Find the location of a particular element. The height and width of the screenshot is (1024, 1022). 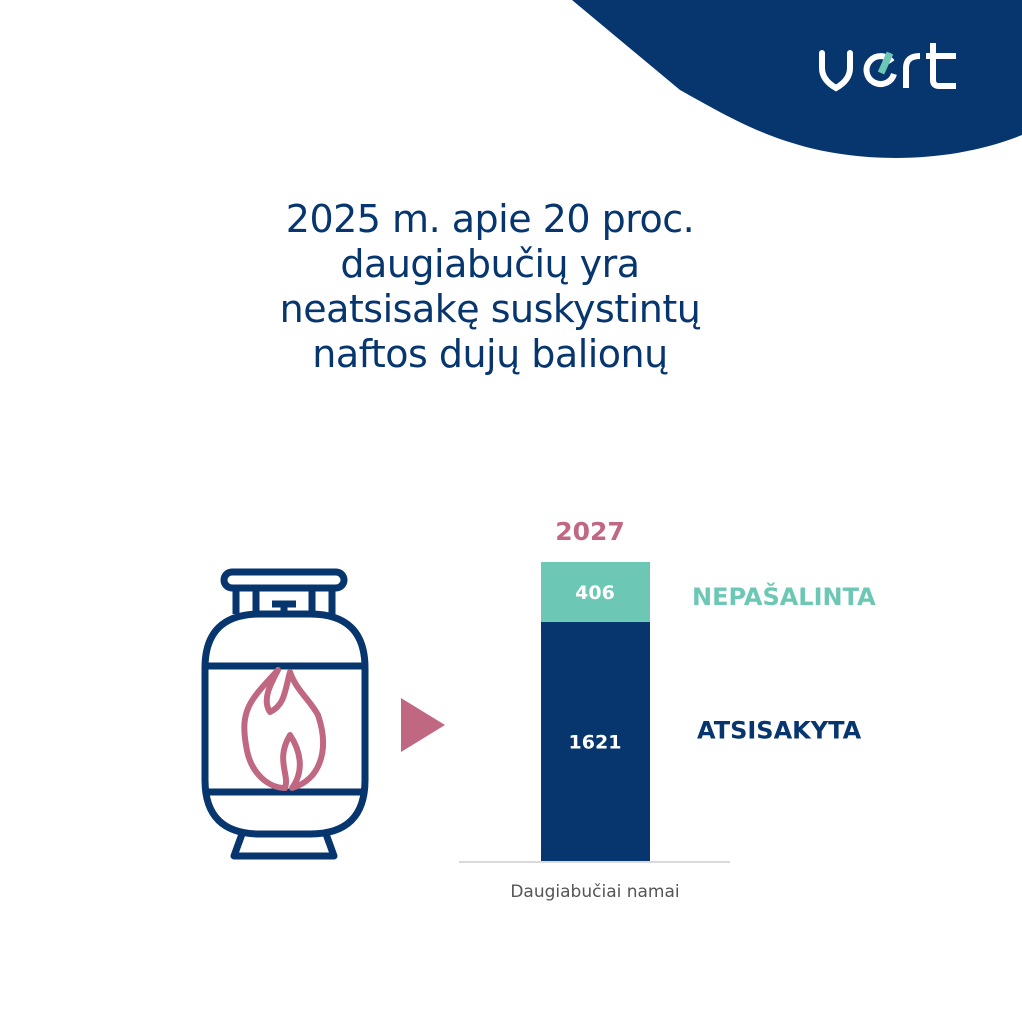

triangle-right-icon is located at coordinates (423, 725).